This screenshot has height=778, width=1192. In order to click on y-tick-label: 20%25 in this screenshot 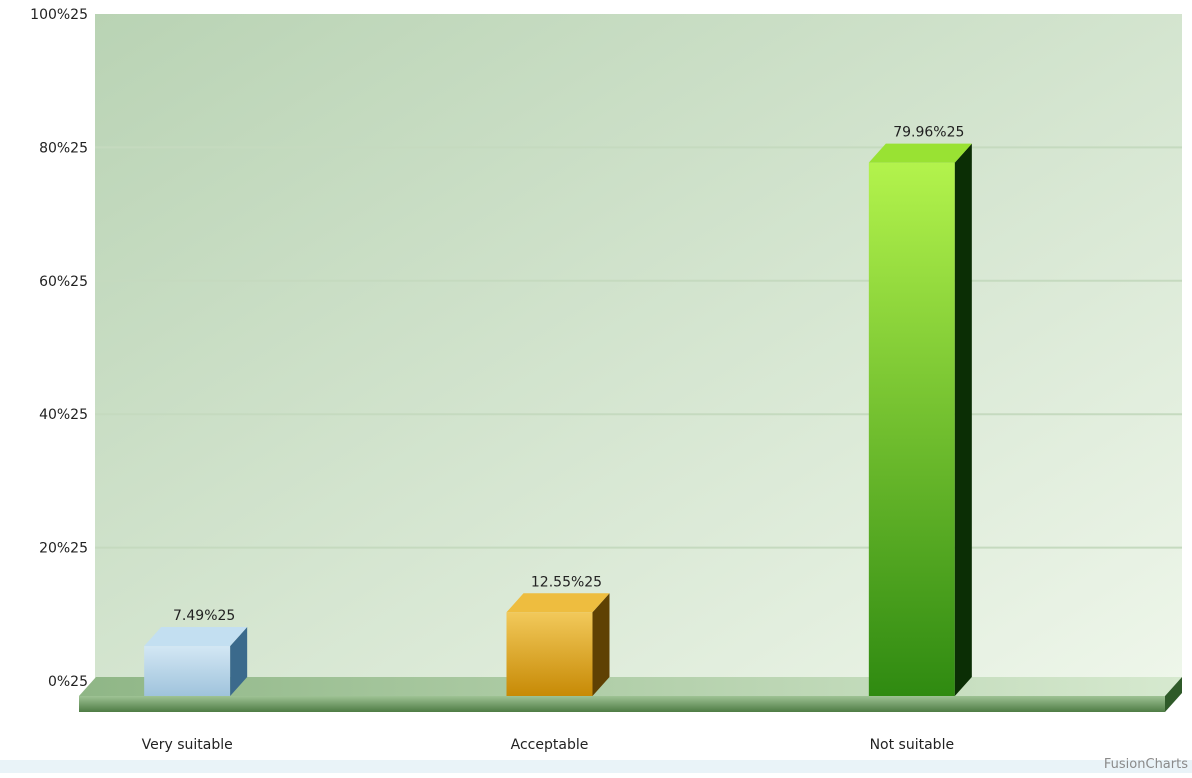, I will do `click(63, 549)`.